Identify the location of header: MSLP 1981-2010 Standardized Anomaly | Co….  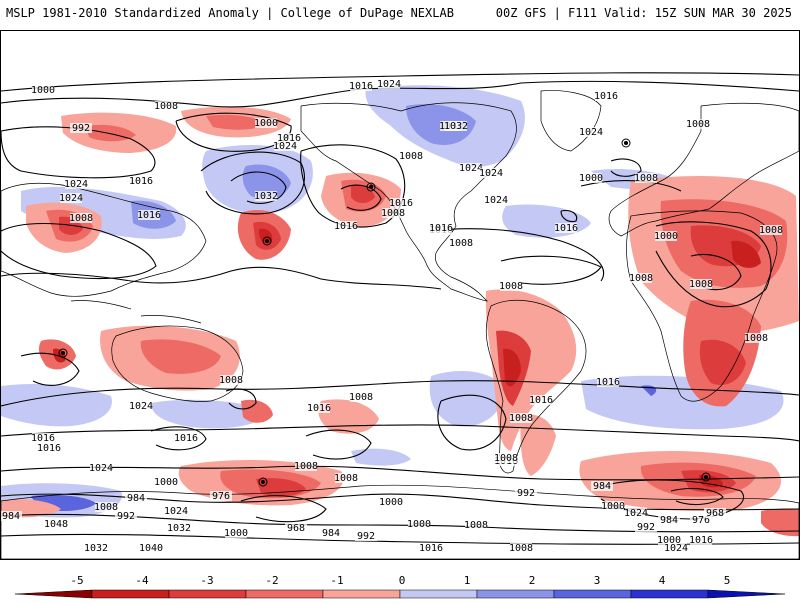
(400, 15).